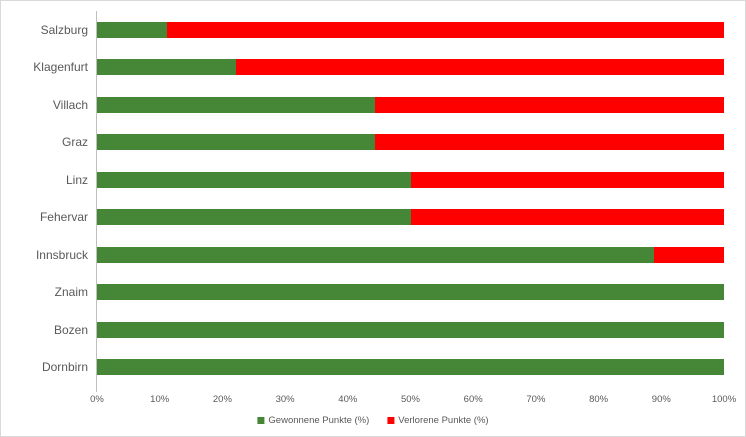 The width and height of the screenshot is (746, 437). I want to click on category-label: Bozen, so click(70, 329).